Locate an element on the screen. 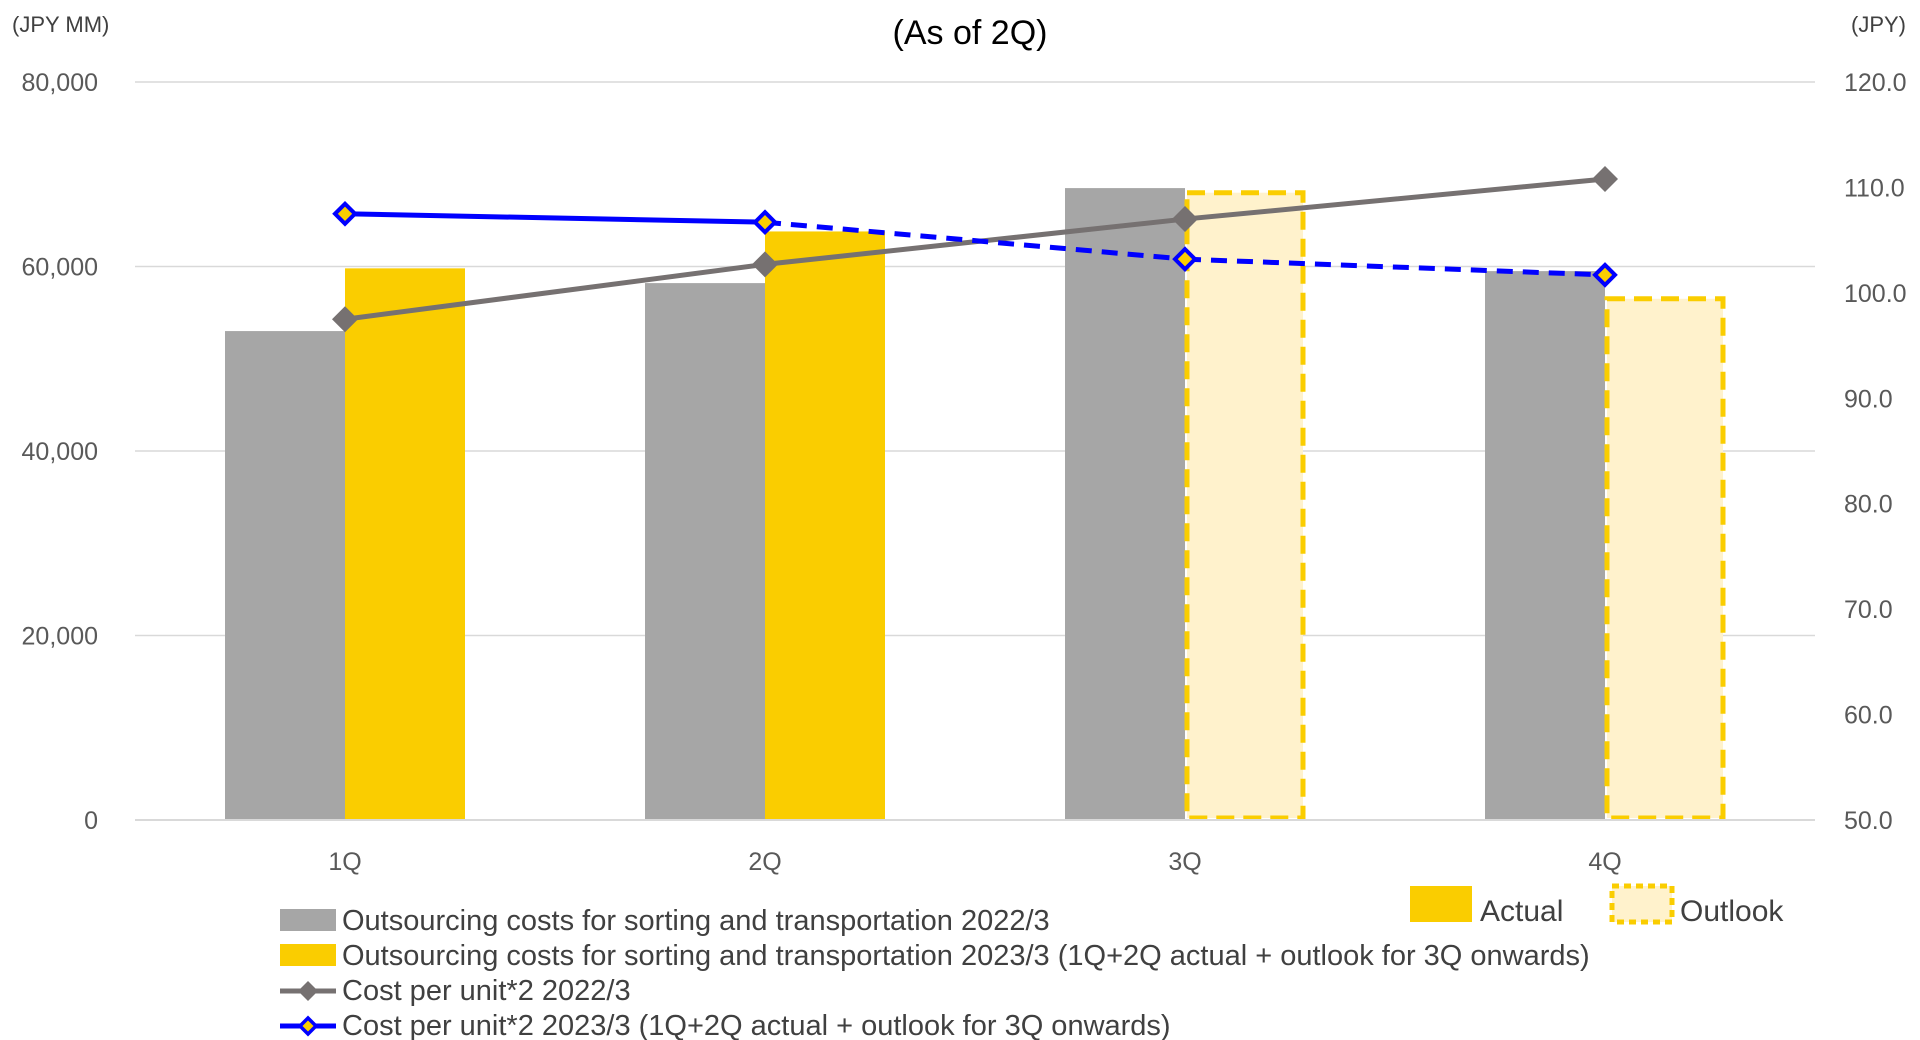  y-right-tick-label: 80.0 is located at coordinates (1868, 505).